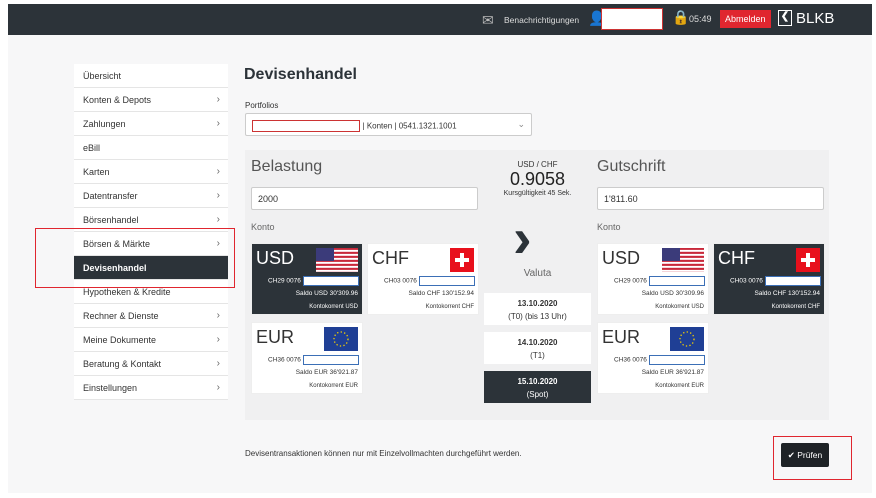 The width and height of the screenshot is (876, 498). What do you see at coordinates (151, 340) in the screenshot?
I see `sidebar-item: Meine Dokumente ›` at bounding box center [151, 340].